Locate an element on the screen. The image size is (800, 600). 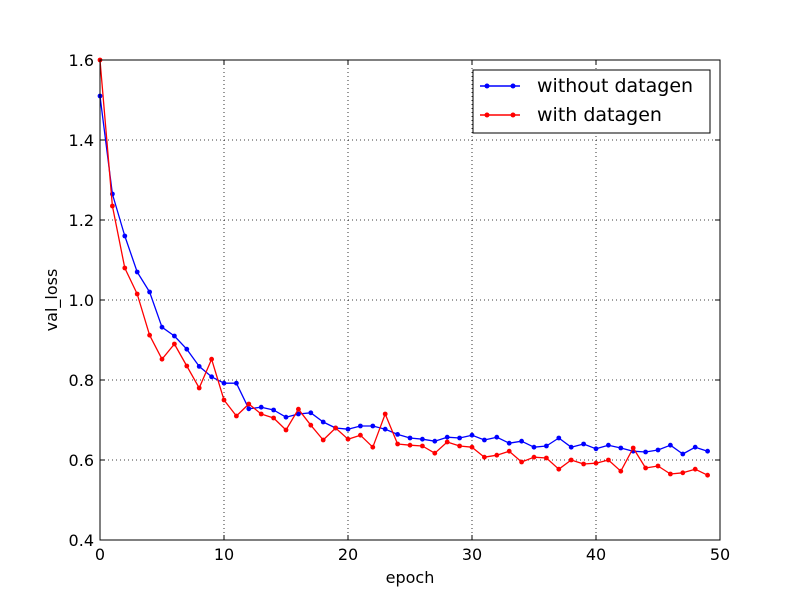
x-tick-label: 20 is located at coordinates (348, 554).